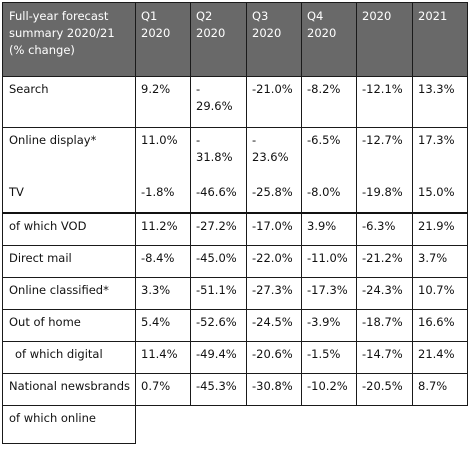  Describe the element at coordinates (384, 102) in the screenshot. I see `table-cell: -12.1%` at that location.